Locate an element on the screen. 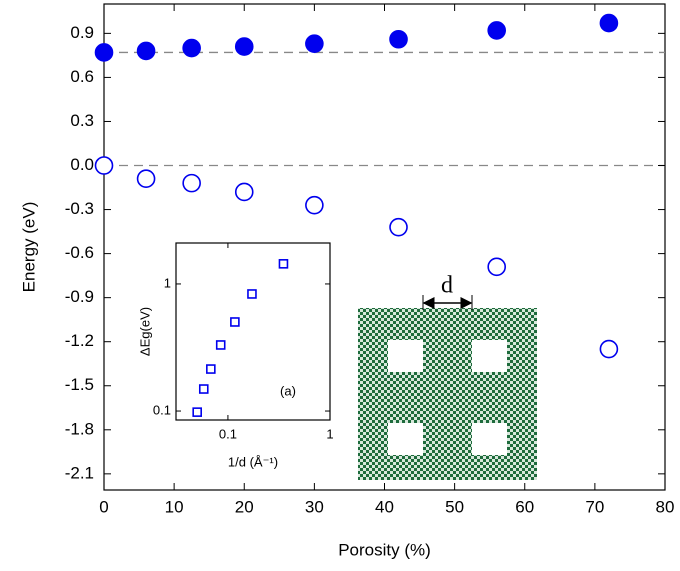 Image resolution: width=680 pixels, height=571 pixels. x-tick-label: 60 is located at coordinates (524, 506).